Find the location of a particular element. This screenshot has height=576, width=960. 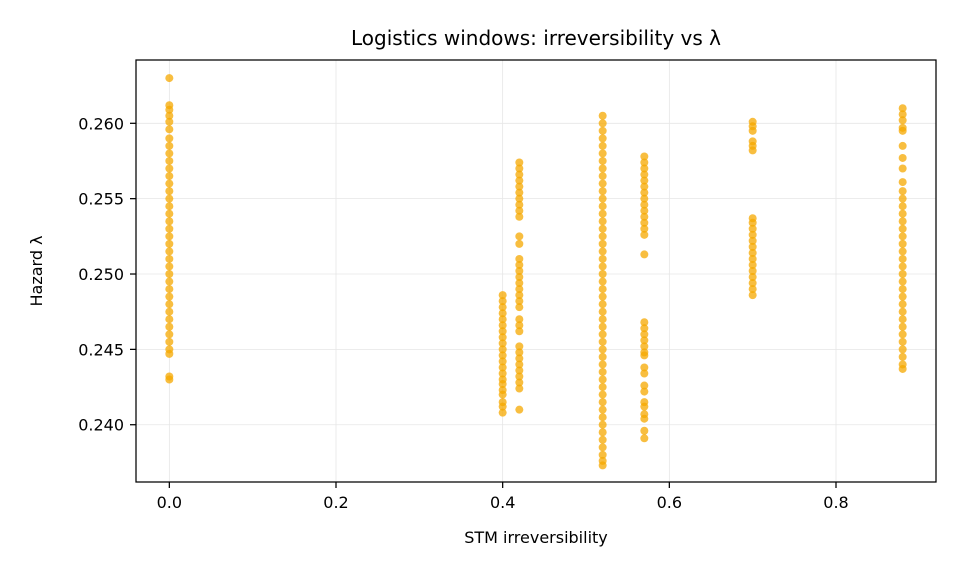

x-tick-label: 0.2 is located at coordinates (335, 502).